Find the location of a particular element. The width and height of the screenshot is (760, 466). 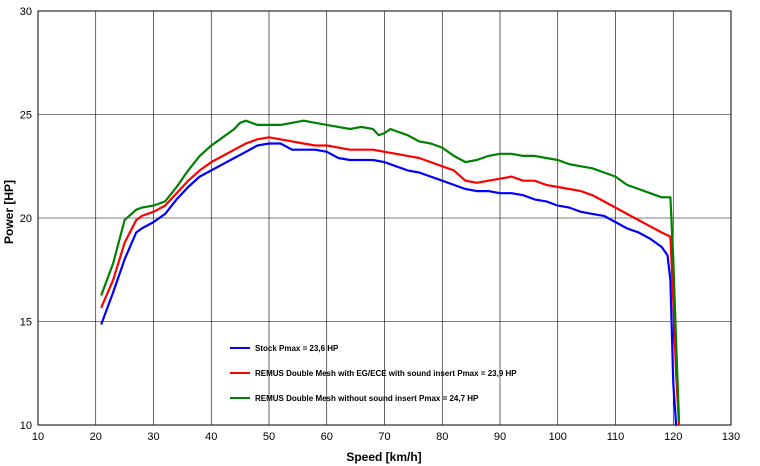

y-tick-label: 10 is located at coordinates (26, 426).